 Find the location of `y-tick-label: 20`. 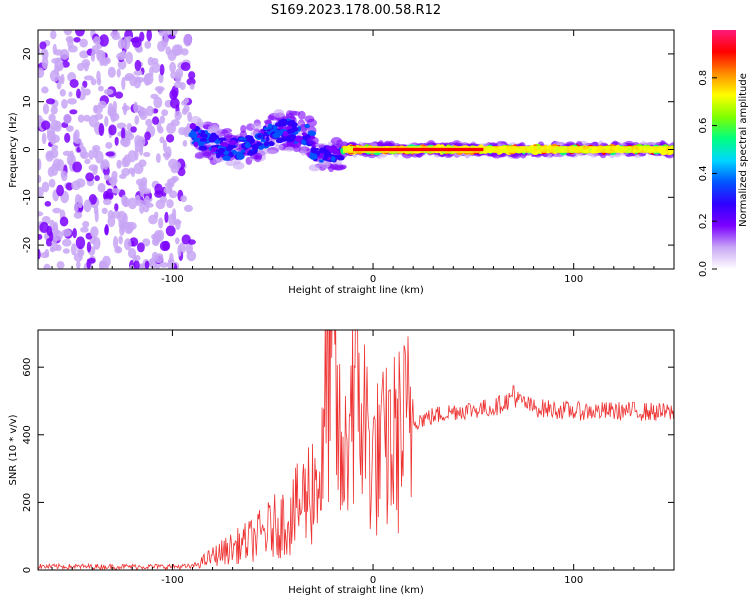

y-tick-label: 20 is located at coordinates (27, 54).